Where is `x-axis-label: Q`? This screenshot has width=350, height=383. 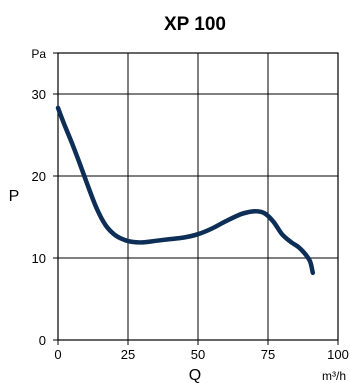 x-axis-label: Q is located at coordinates (195, 375).